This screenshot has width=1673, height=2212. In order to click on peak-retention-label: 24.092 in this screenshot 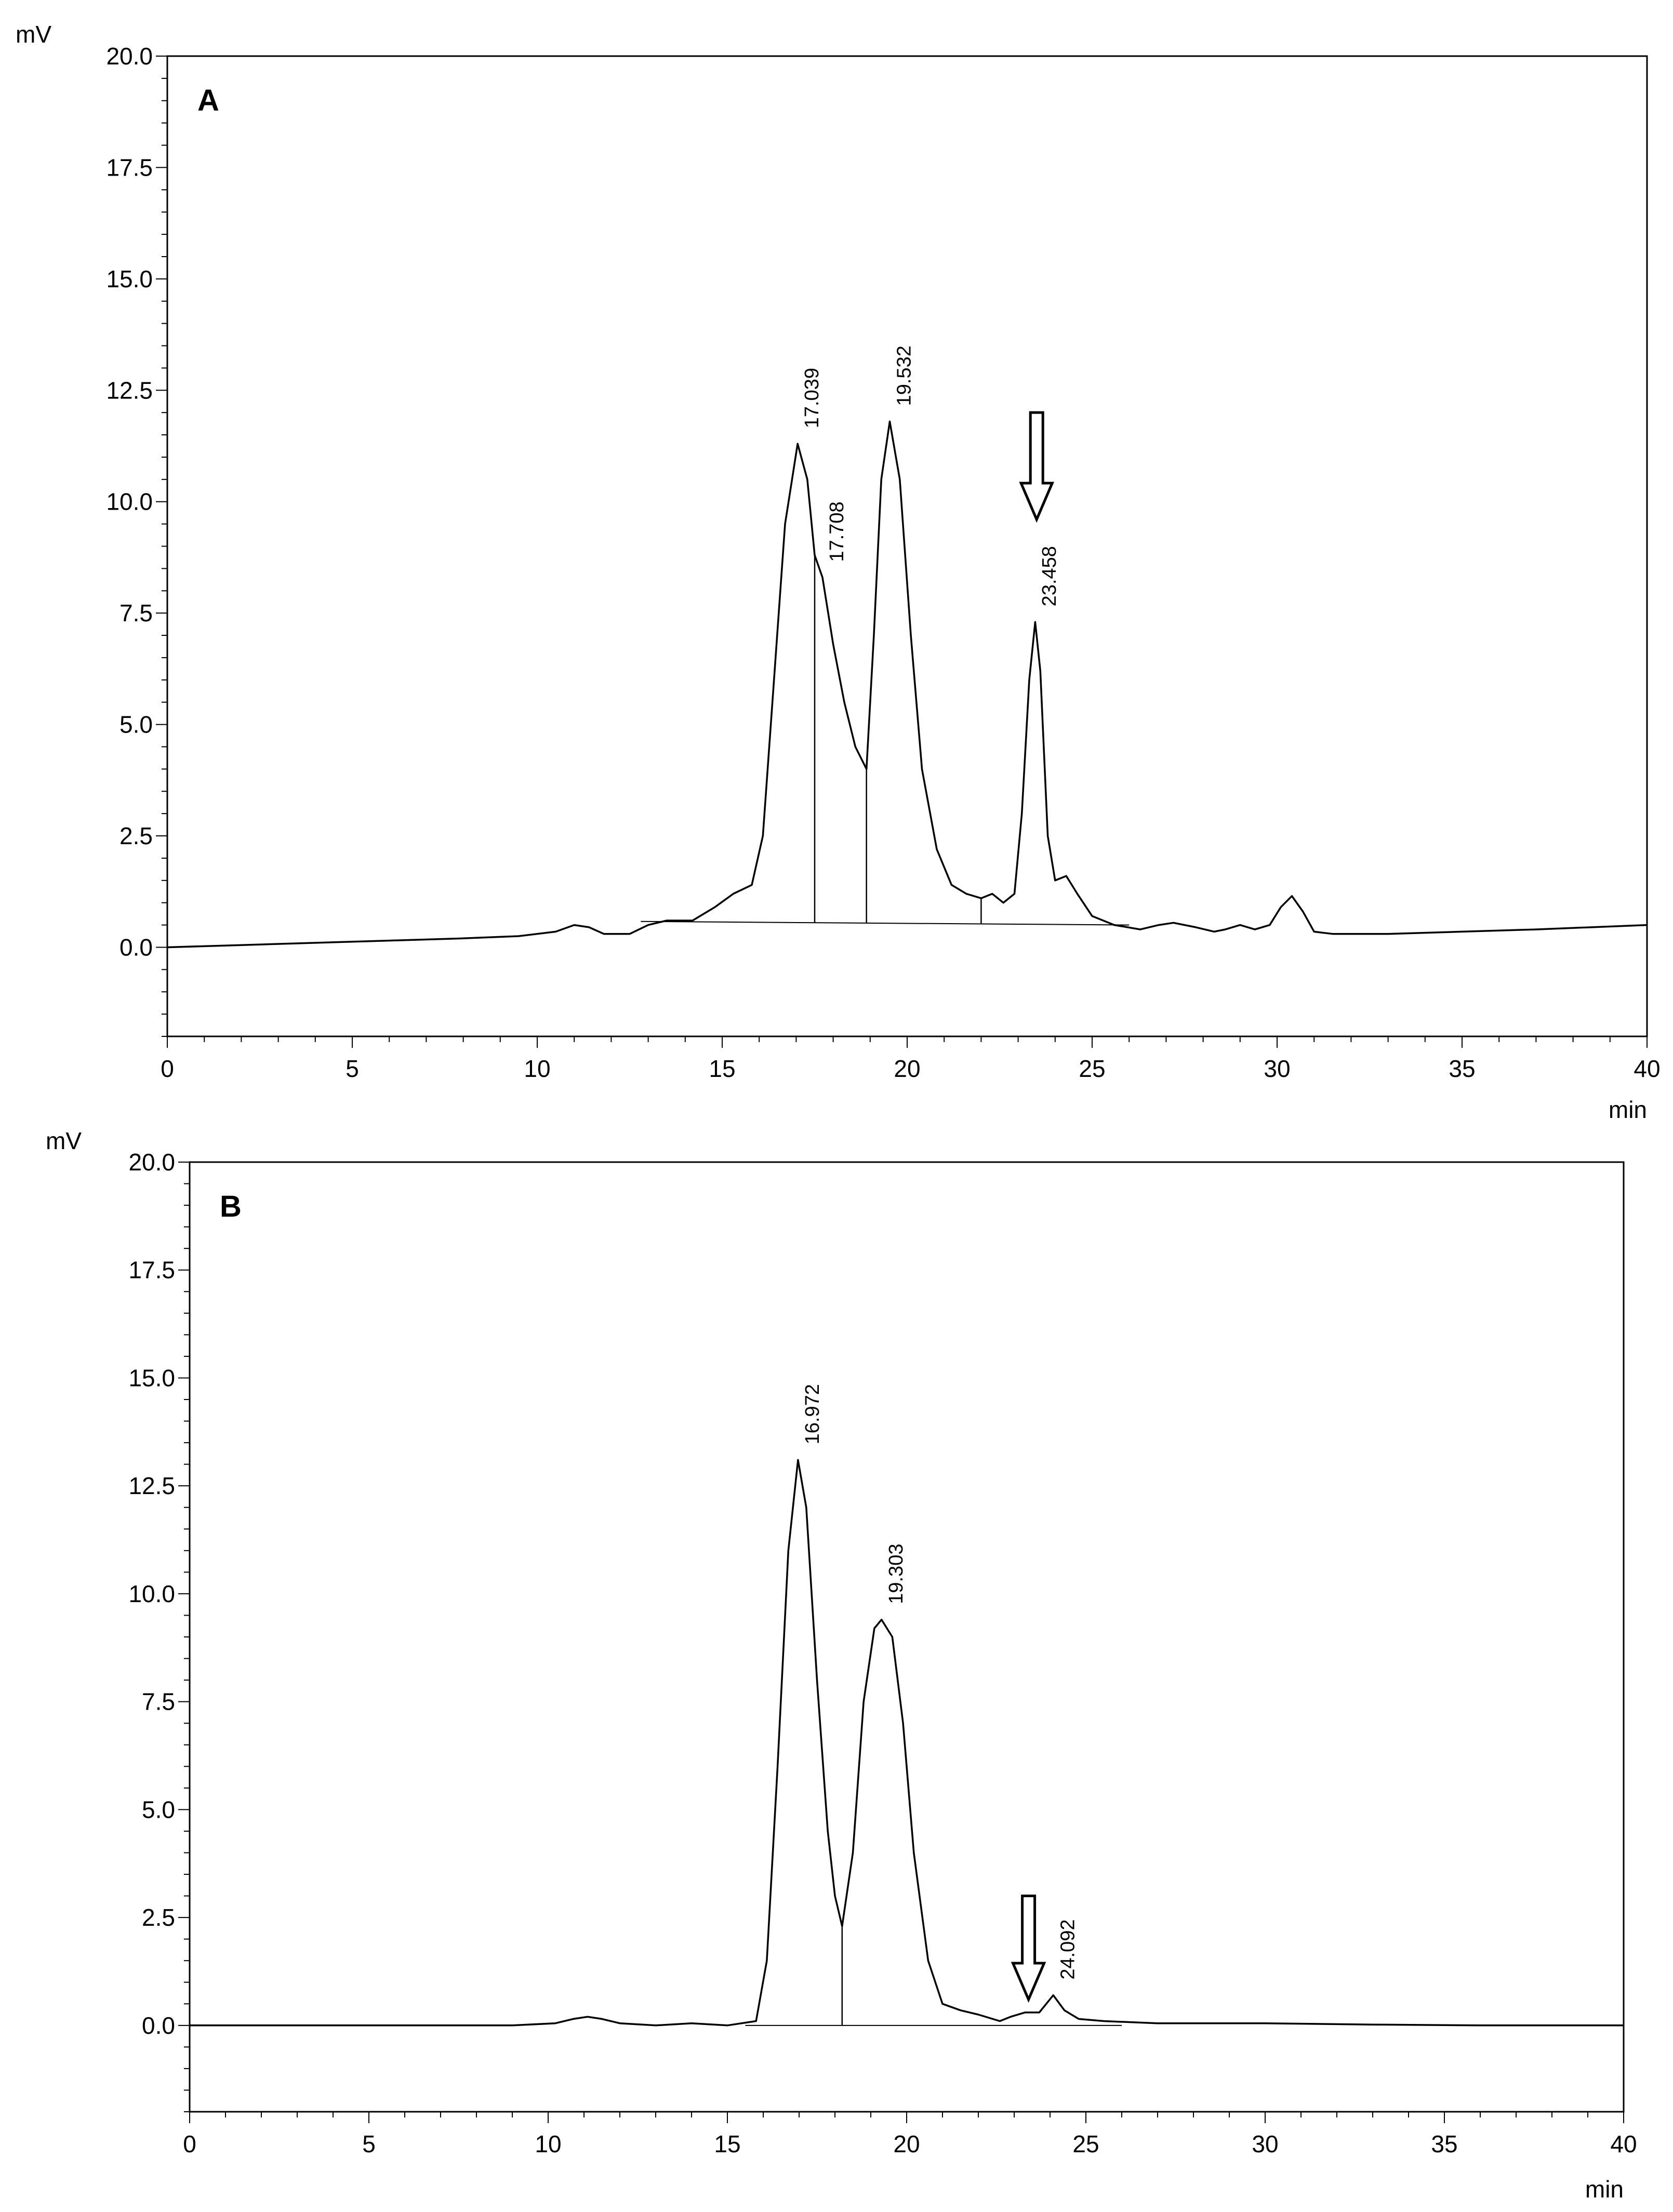, I will do `click(1068, 1949)`.